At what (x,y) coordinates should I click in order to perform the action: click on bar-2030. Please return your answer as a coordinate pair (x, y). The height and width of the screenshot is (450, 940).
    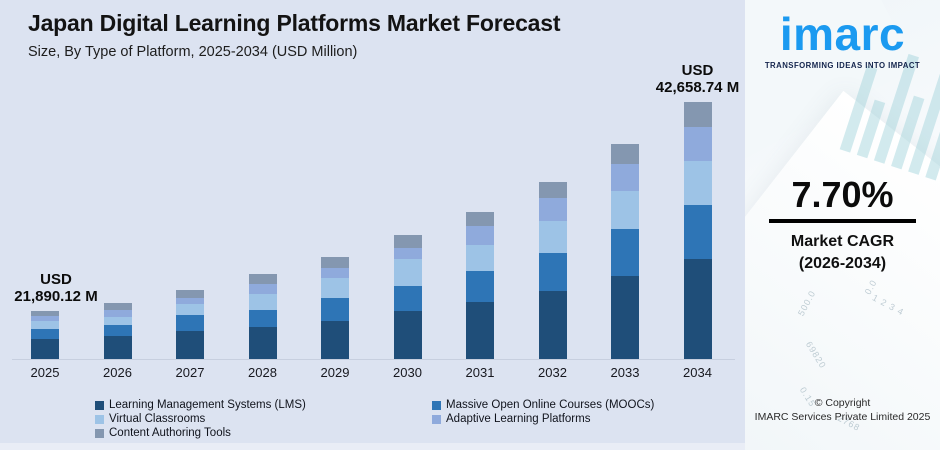
    Looking at the image, I should click on (407, 297).